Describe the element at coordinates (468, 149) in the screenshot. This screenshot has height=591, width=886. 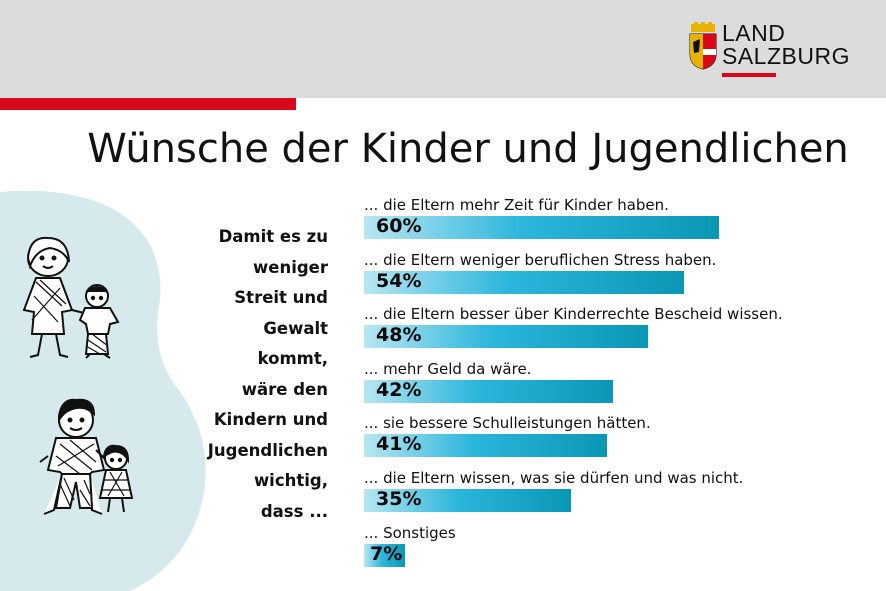
I see `page-title: Wünsche der Kinder und Jugendlichen` at that location.